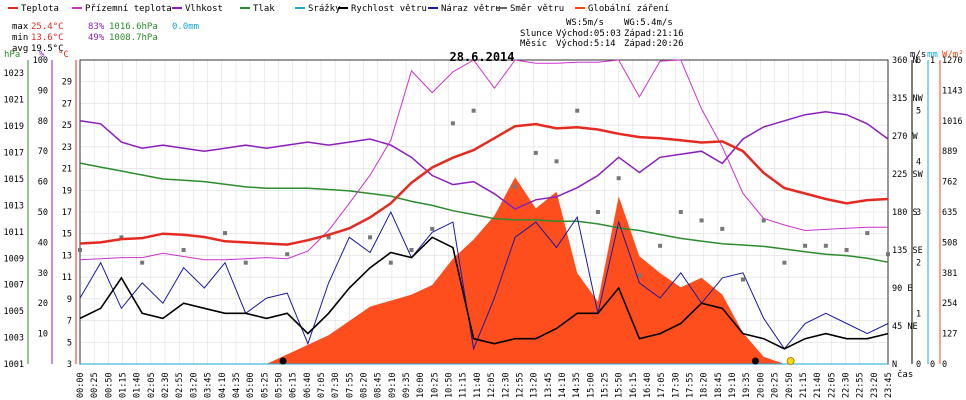 The width and height of the screenshot is (966, 400). What do you see at coordinates (620, 385) in the screenshot?
I see `x-tick-label: 15:50` at bounding box center [620, 385].